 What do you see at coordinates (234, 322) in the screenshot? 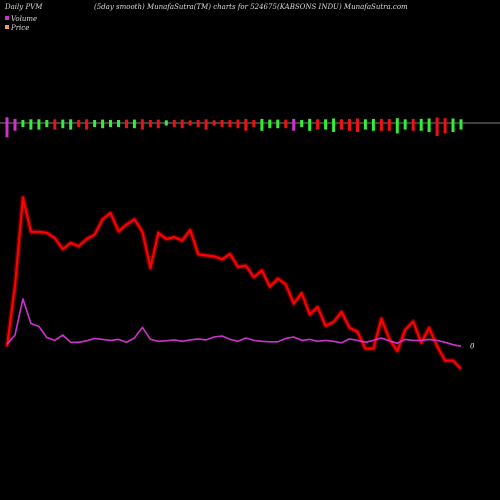
I see `pvm-line` at bounding box center [234, 322].